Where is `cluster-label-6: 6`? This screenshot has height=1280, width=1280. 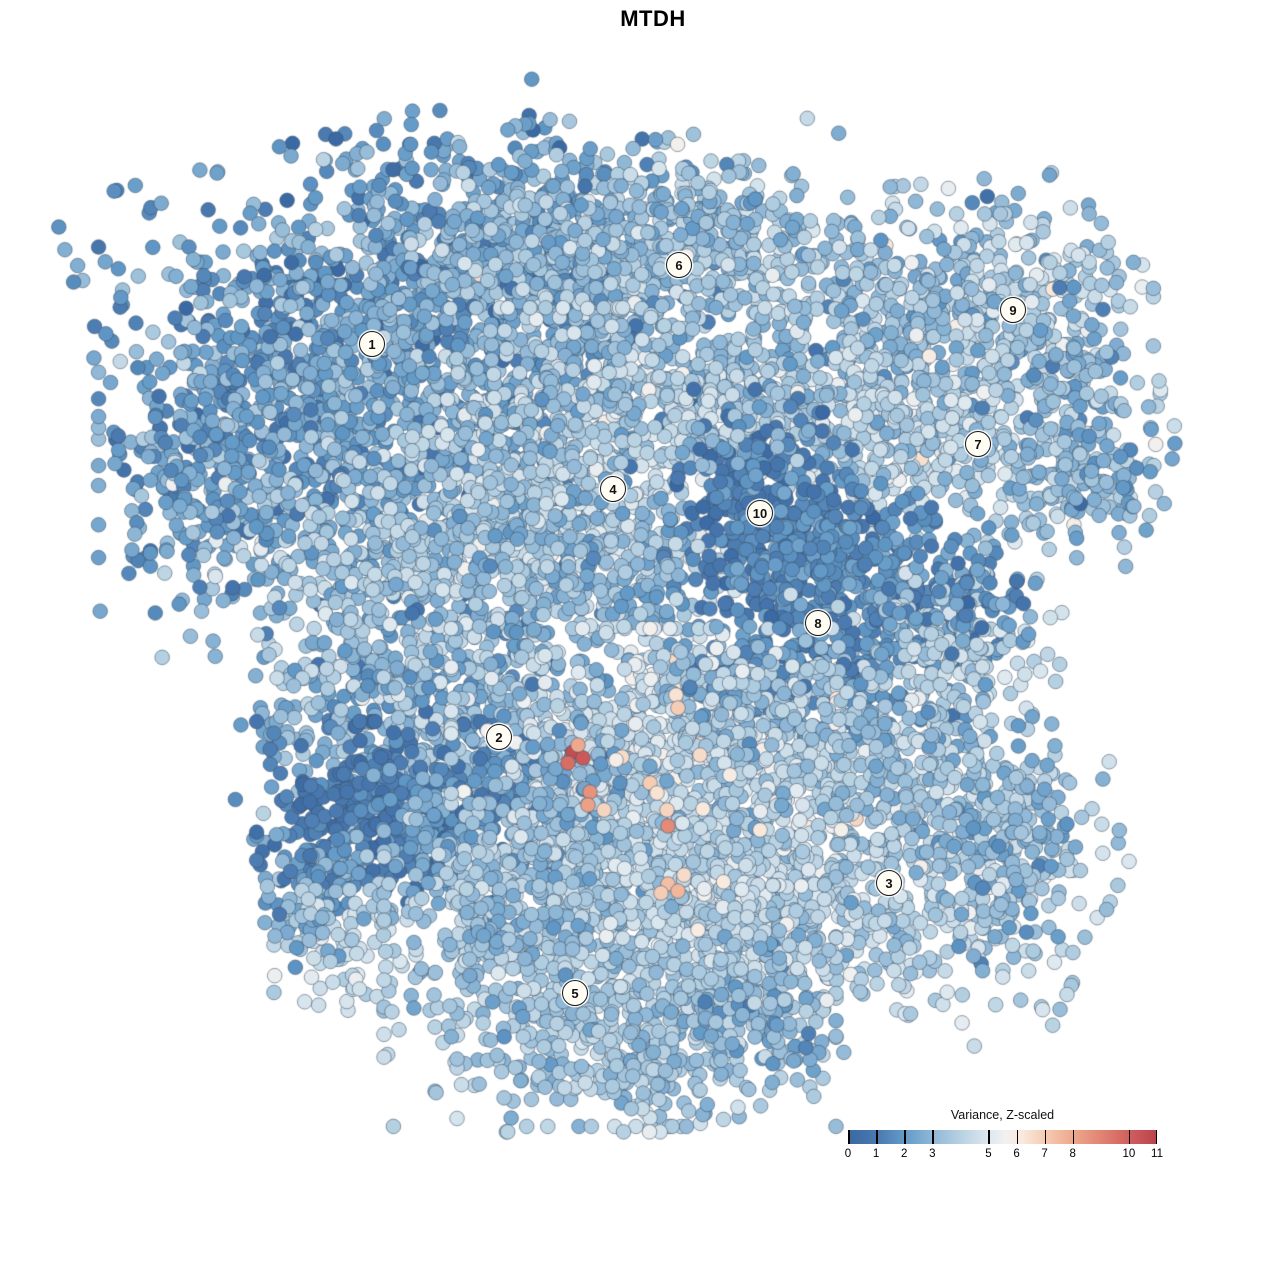 cluster-label-6: 6 is located at coordinates (679, 265).